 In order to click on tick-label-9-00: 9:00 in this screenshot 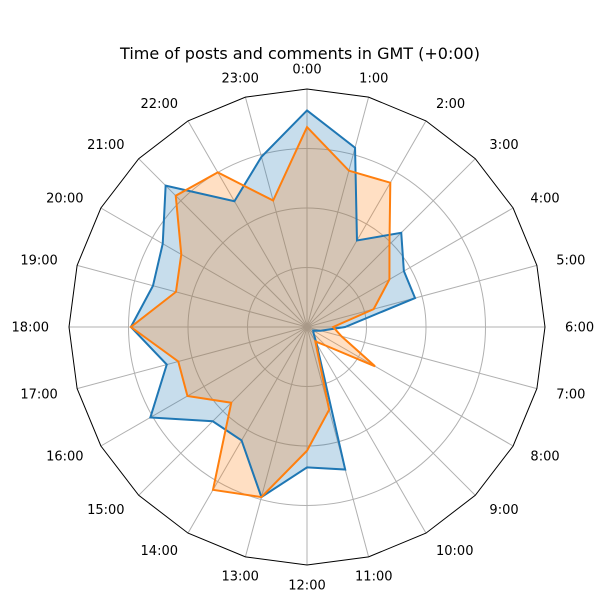, I will do `click(503, 510)`.